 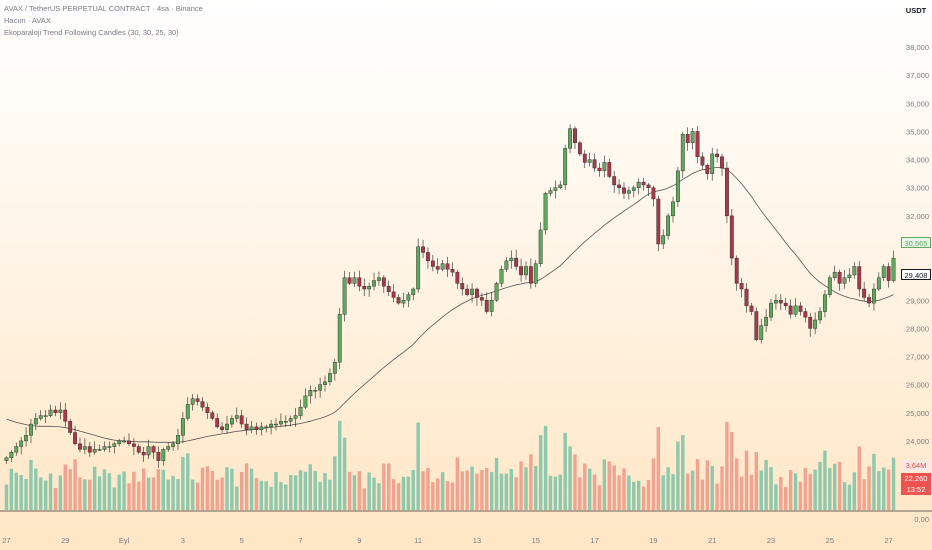 What do you see at coordinates (27, 20) in the screenshot?
I see `volume-legend: Hacım · AVAX` at bounding box center [27, 20].